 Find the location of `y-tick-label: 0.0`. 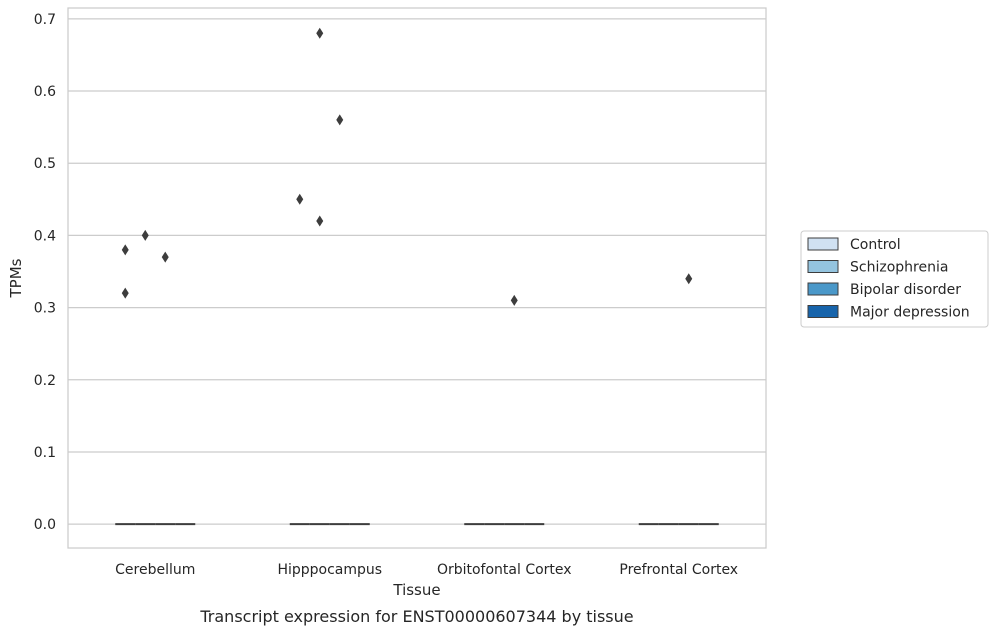

y-tick-label: 0.0 is located at coordinates (45, 525).